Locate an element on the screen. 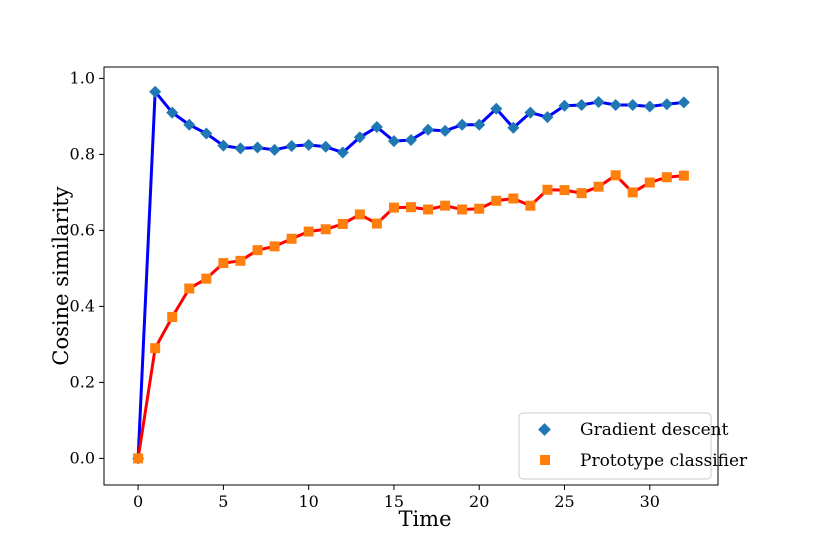 This screenshot has width=830, height=554. x-tick-label: 5 is located at coordinates (223, 501).